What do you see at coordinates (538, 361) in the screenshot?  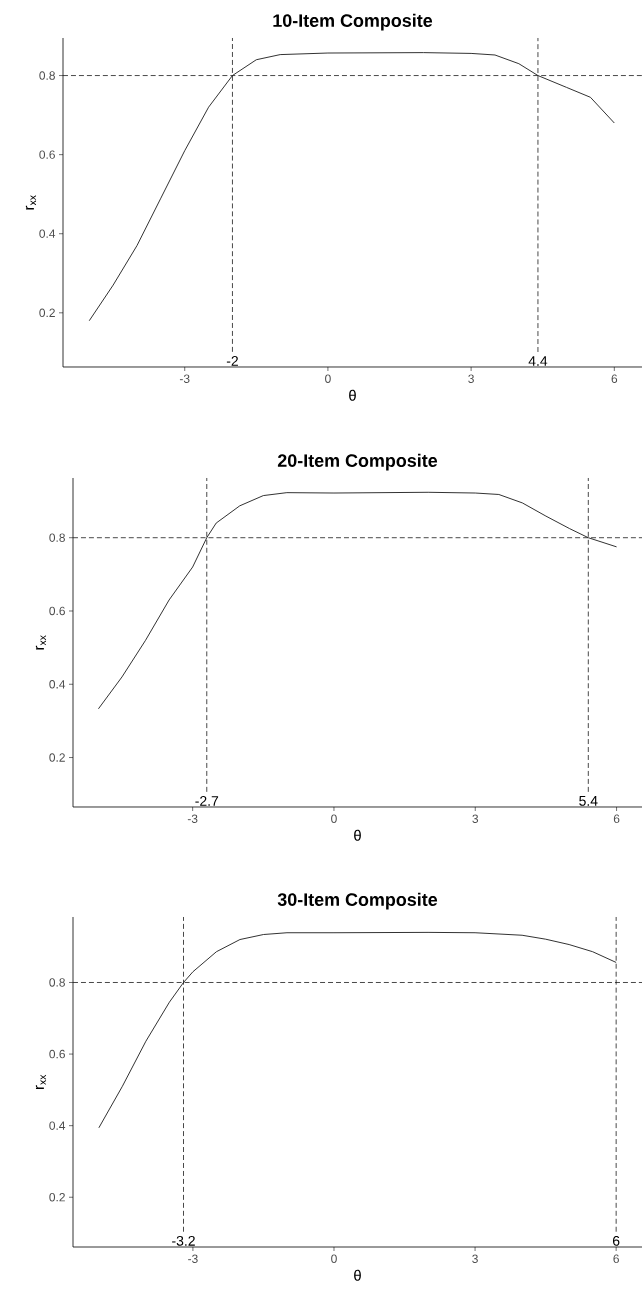 I see `ref-line-label: 4.4` at bounding box center [538, 361].